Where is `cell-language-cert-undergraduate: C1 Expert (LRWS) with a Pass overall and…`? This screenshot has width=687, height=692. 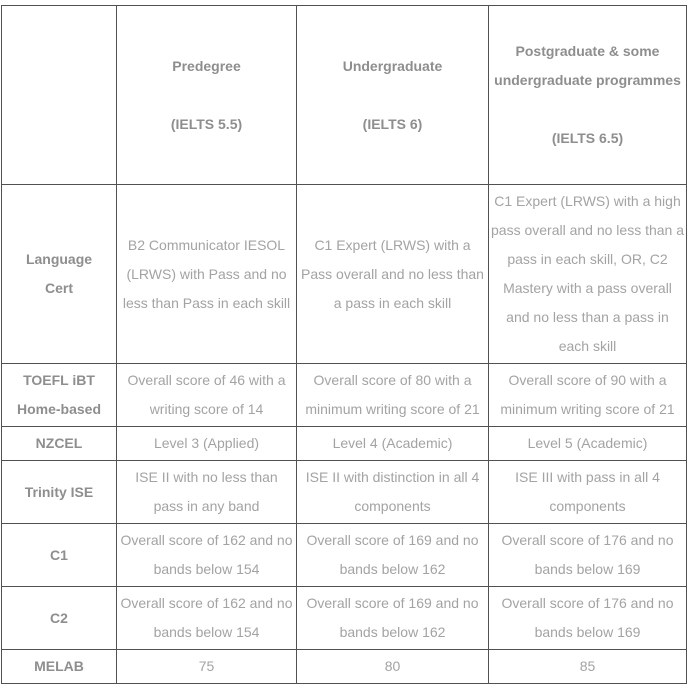
cell-language-cert-undergraduate: C1 Expert (LRWS) with a Pass overall and… is located at coordinates (392, 274).